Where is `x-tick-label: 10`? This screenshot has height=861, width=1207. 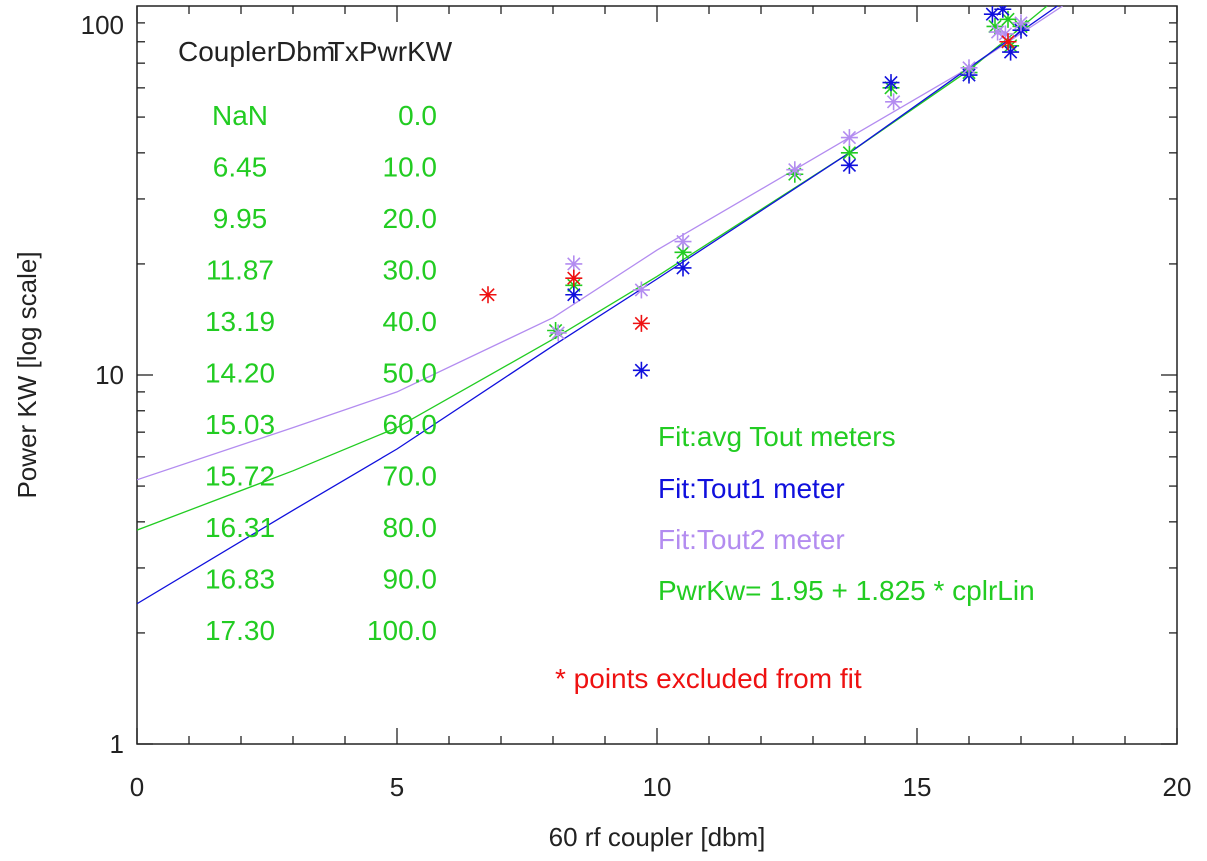
x-tick-label: 10 is located at coordinates (657, 787).